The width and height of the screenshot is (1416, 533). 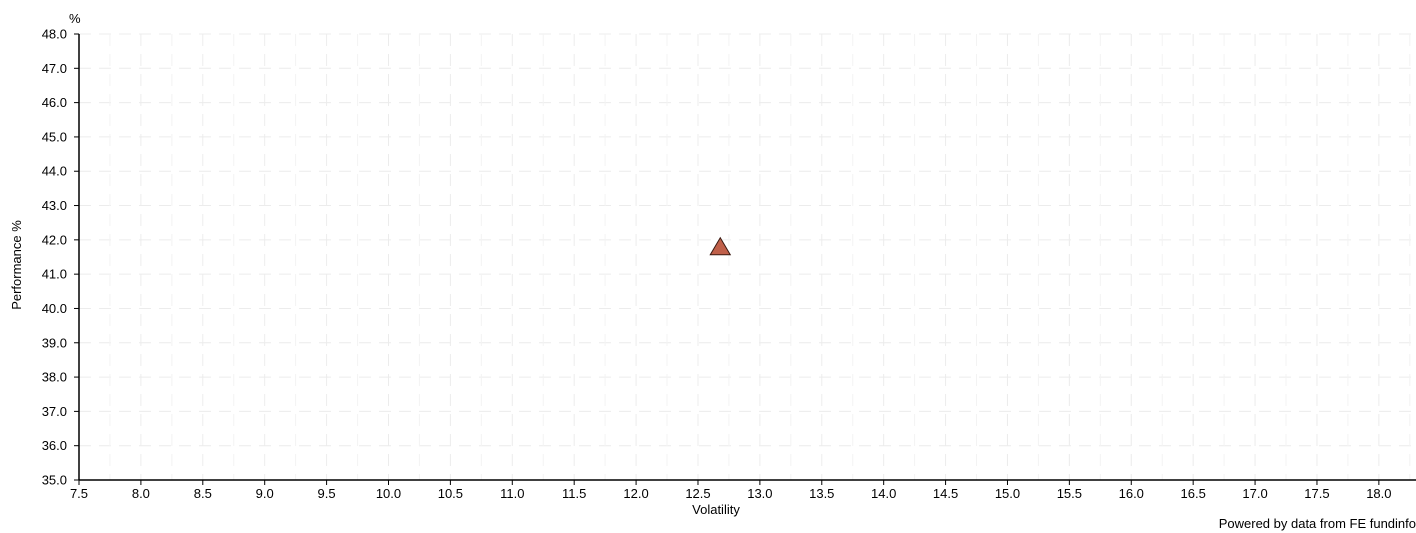 What do you see at coordinates (203, 493) in the screenshot?
I see `x-tick-label: 8.5` at bounding box center [203, 493].